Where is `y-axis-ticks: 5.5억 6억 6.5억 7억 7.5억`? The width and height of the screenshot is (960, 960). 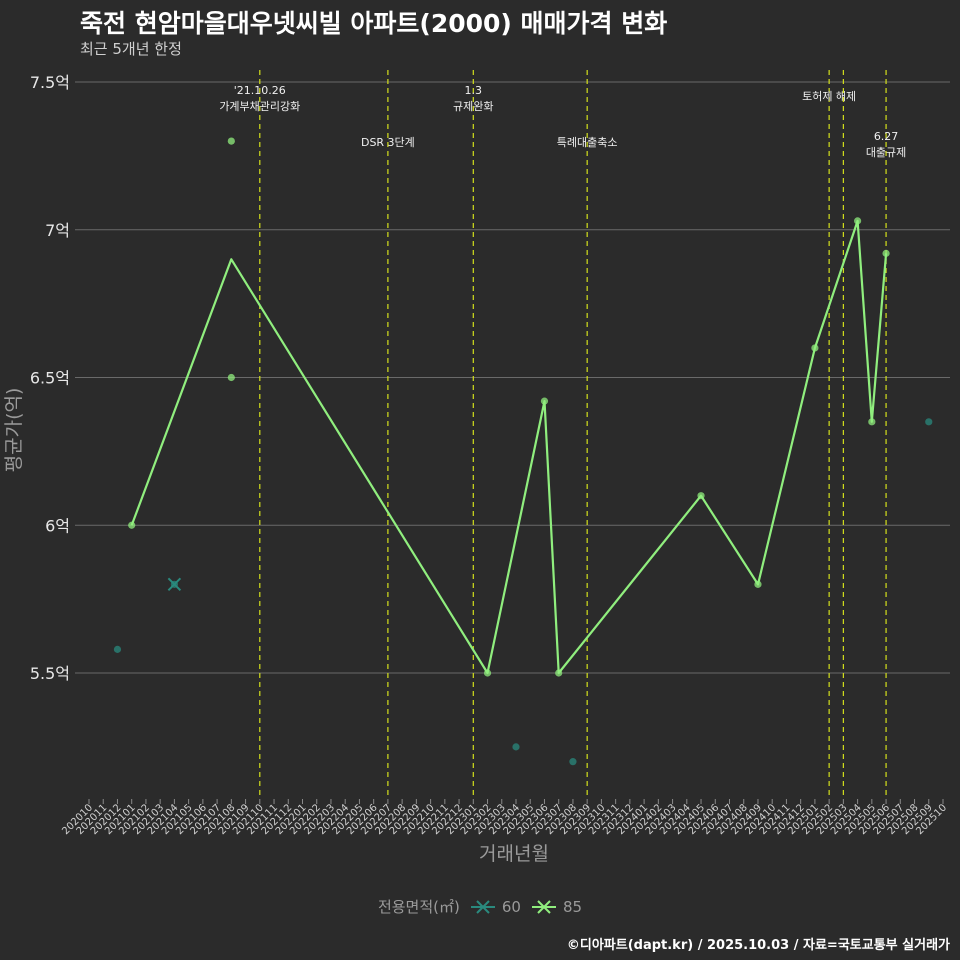 y-axis-ticks: 5.5억 6억 6.5억 7억 7.5억 is located at coordinates (50, 378).